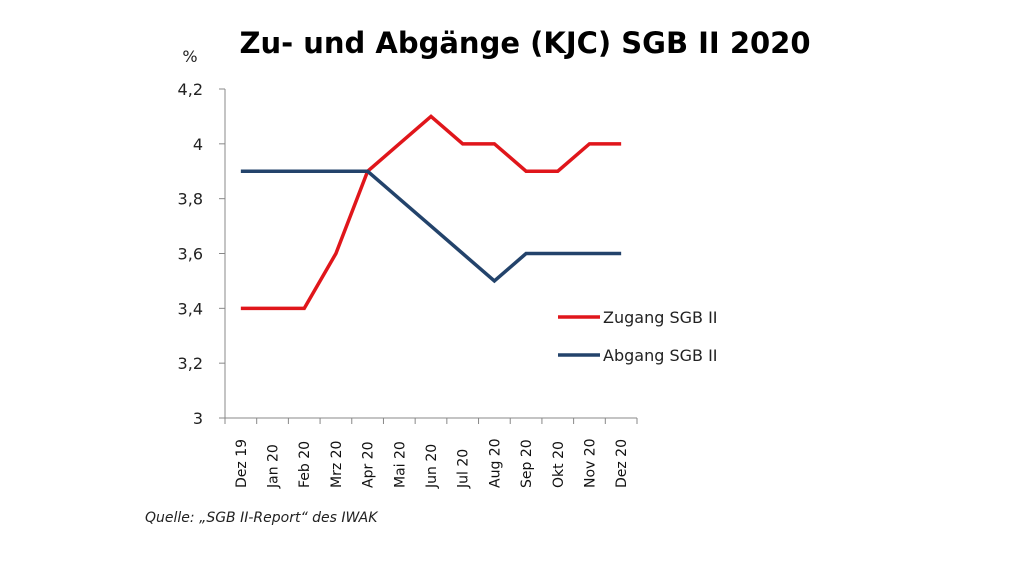 The width and height of the screenshot is (1024, 579). What do you see at coordinates (622, 463) in the screenshot?
I see `x-tick-label: Dez 20` at bounding box center [622, 463].